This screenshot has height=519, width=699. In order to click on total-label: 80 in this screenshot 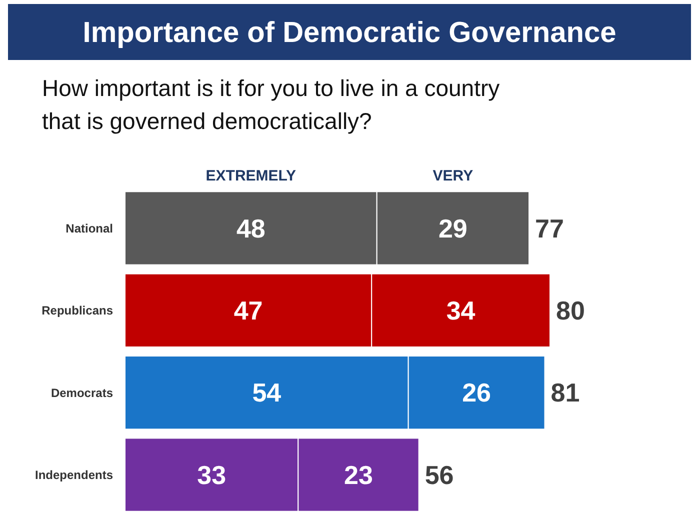, I will do `click(570, 311)`.